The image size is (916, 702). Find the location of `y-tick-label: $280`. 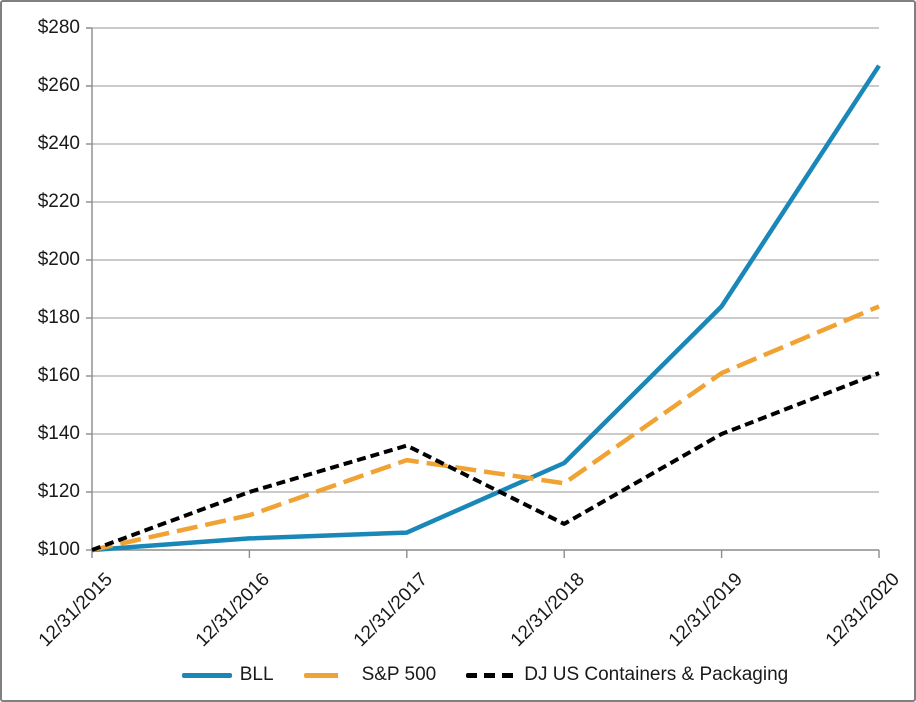

y-tick-label: $280 is located at coordinates (58, 27).